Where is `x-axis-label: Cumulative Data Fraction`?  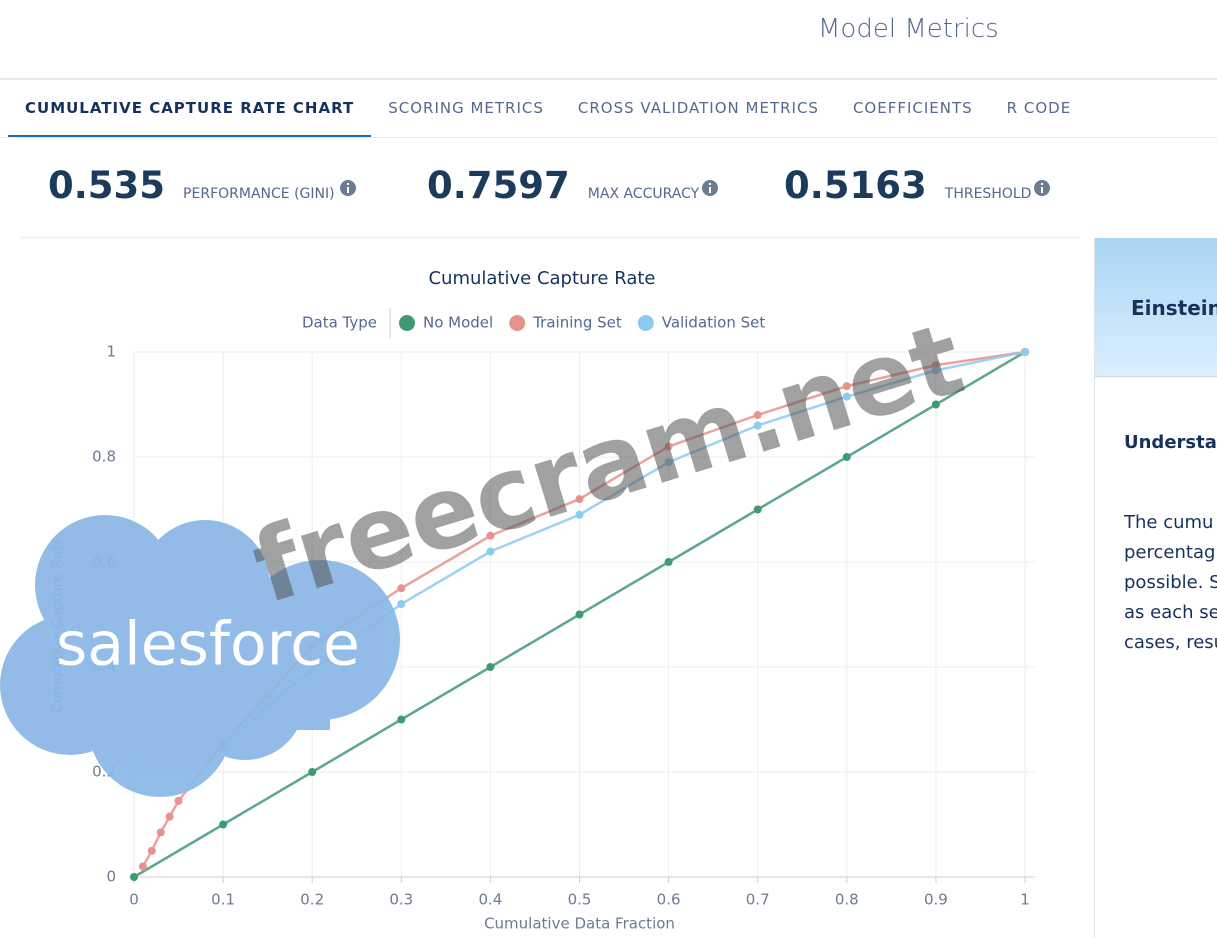
x-axis-label: Cumulative Data Fraction is located at coordinates (579, 924).